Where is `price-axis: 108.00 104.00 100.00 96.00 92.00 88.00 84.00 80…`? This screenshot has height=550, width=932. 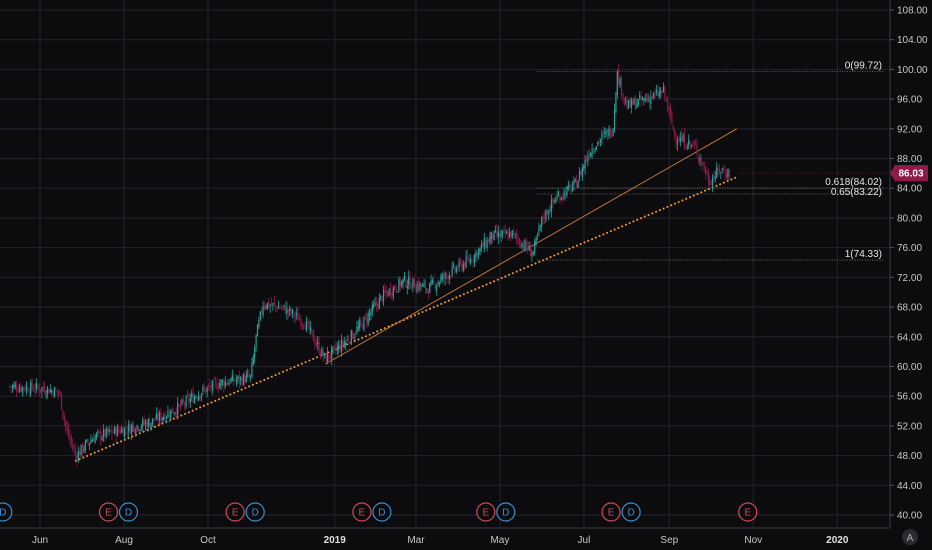
price-axis: 108.00 104.00 100.00 96.00 92.00 88.00 84.00 80… is located at coordinates (909, 264).